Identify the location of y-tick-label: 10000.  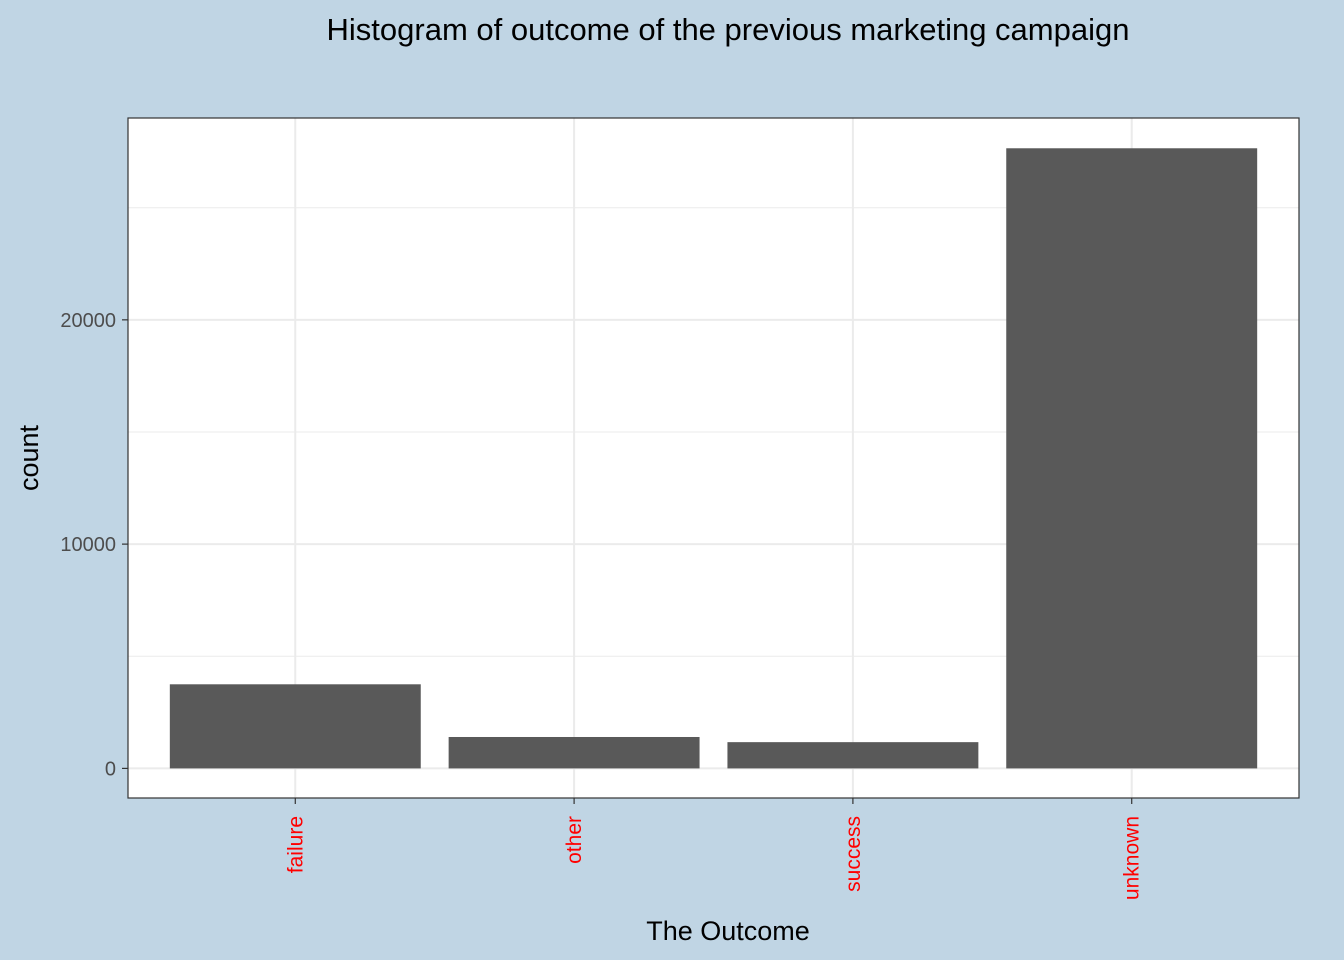
(88, 545).